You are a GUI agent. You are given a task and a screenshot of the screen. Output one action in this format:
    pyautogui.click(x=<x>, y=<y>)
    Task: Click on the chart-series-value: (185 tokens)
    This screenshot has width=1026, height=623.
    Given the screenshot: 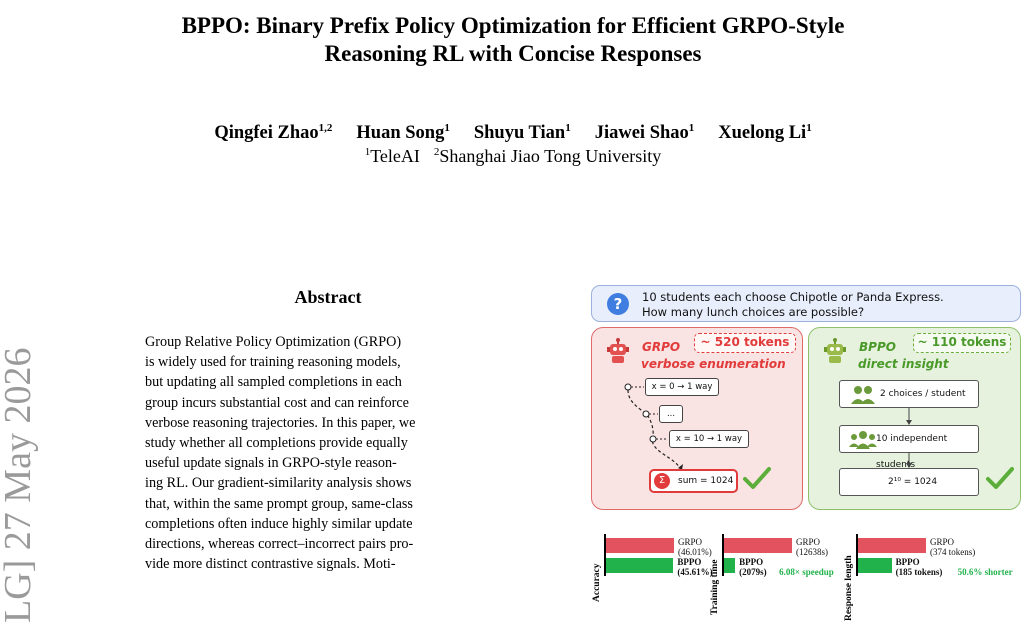 What is the action you would take?
    pyautogui.click(x=919, y=572)
    